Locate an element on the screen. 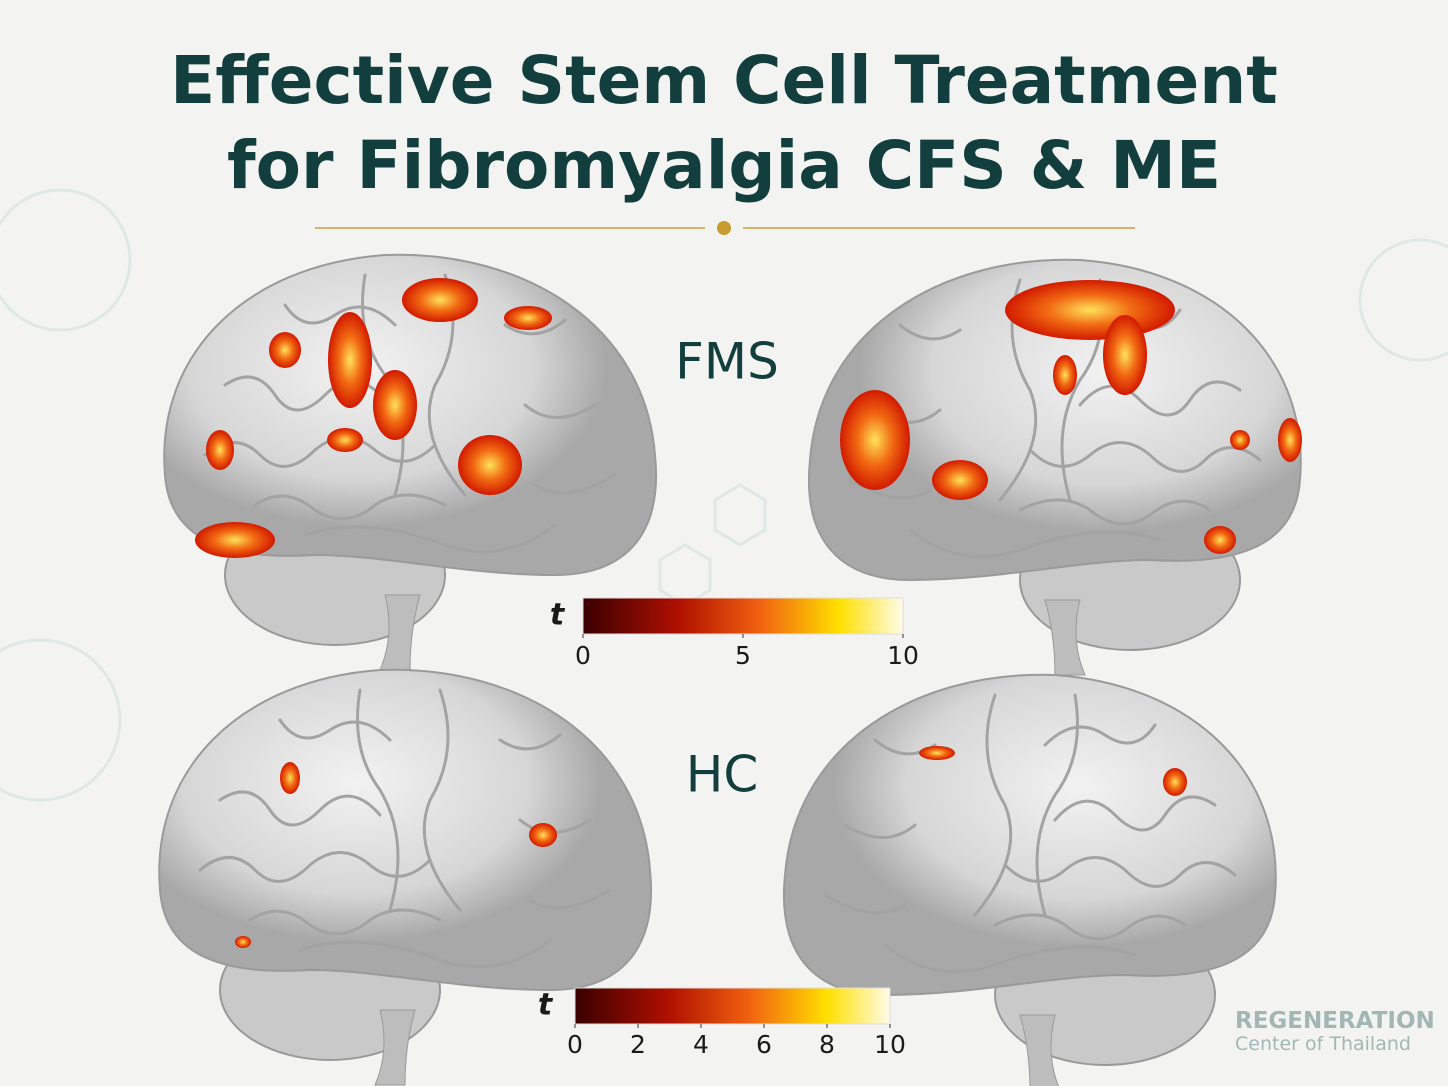 The width and height of the screenshot is (1448, 1086). tick-label: 6 is located at coordinates (764, 1044).